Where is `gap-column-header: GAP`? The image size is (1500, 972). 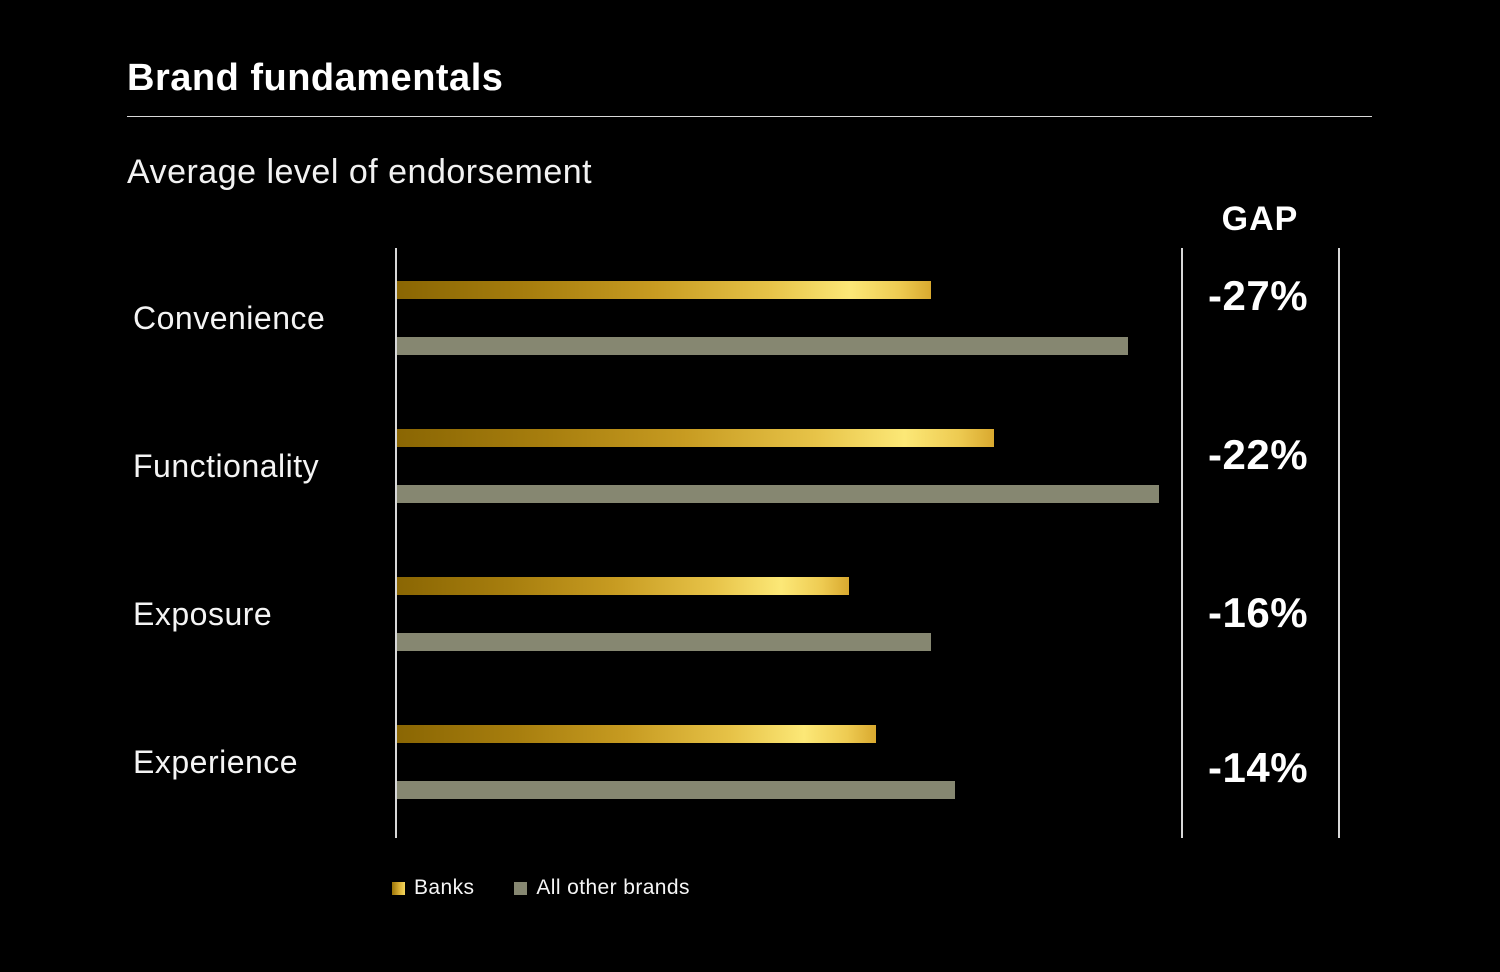 gap-column-header: GAP is located at coordinates (1260, 219).